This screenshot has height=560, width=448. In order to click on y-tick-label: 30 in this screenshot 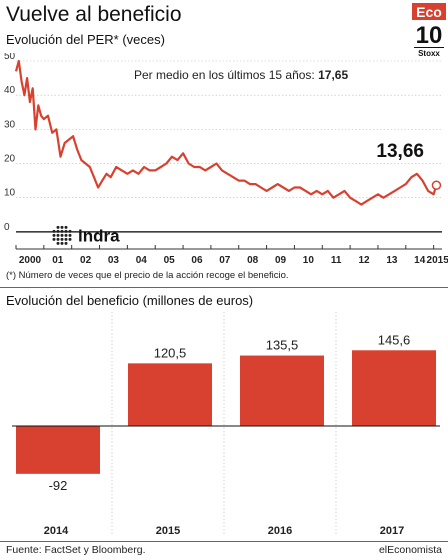, I will do `click(10, 124)`.